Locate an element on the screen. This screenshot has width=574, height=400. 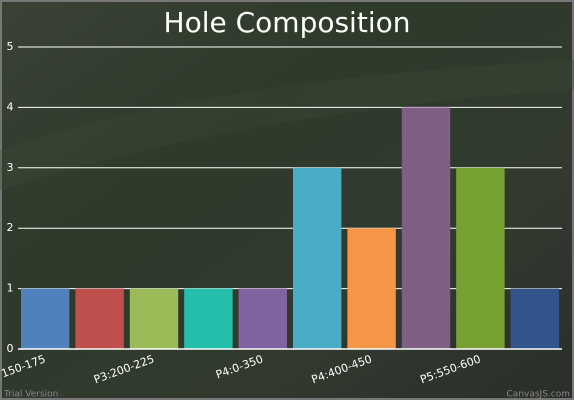
y-tick-label: 4 is located at coordinates (10, 106).